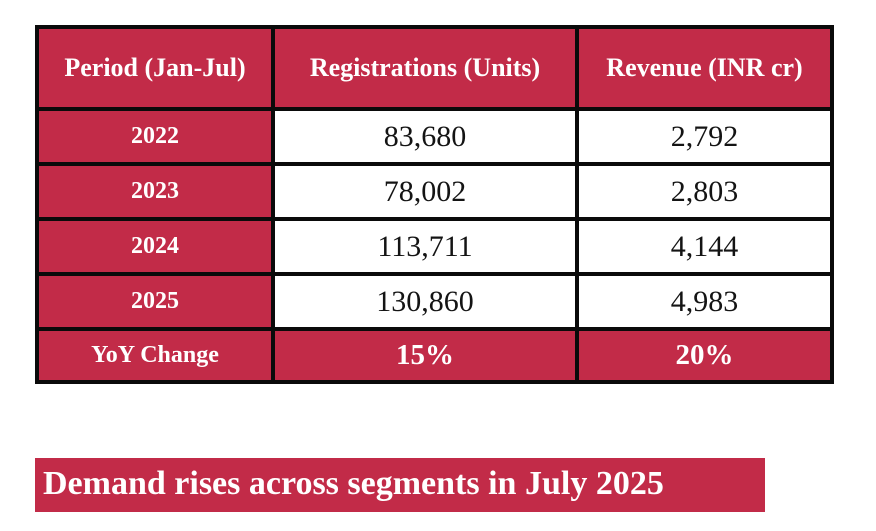 The height and width of the screenshot is (531, 876). I want to click on table-row-2024: 2024 113,711 4,144, so click(434, 246).